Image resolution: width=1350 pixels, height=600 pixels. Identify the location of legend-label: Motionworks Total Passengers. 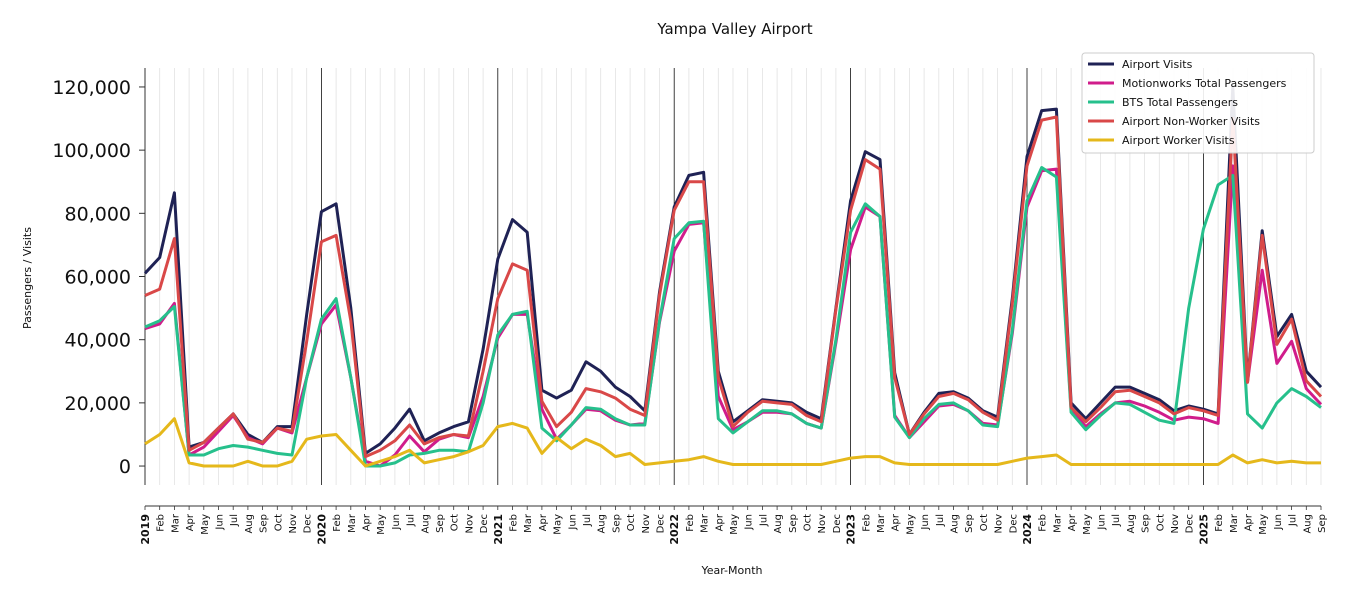
(1204, 83).